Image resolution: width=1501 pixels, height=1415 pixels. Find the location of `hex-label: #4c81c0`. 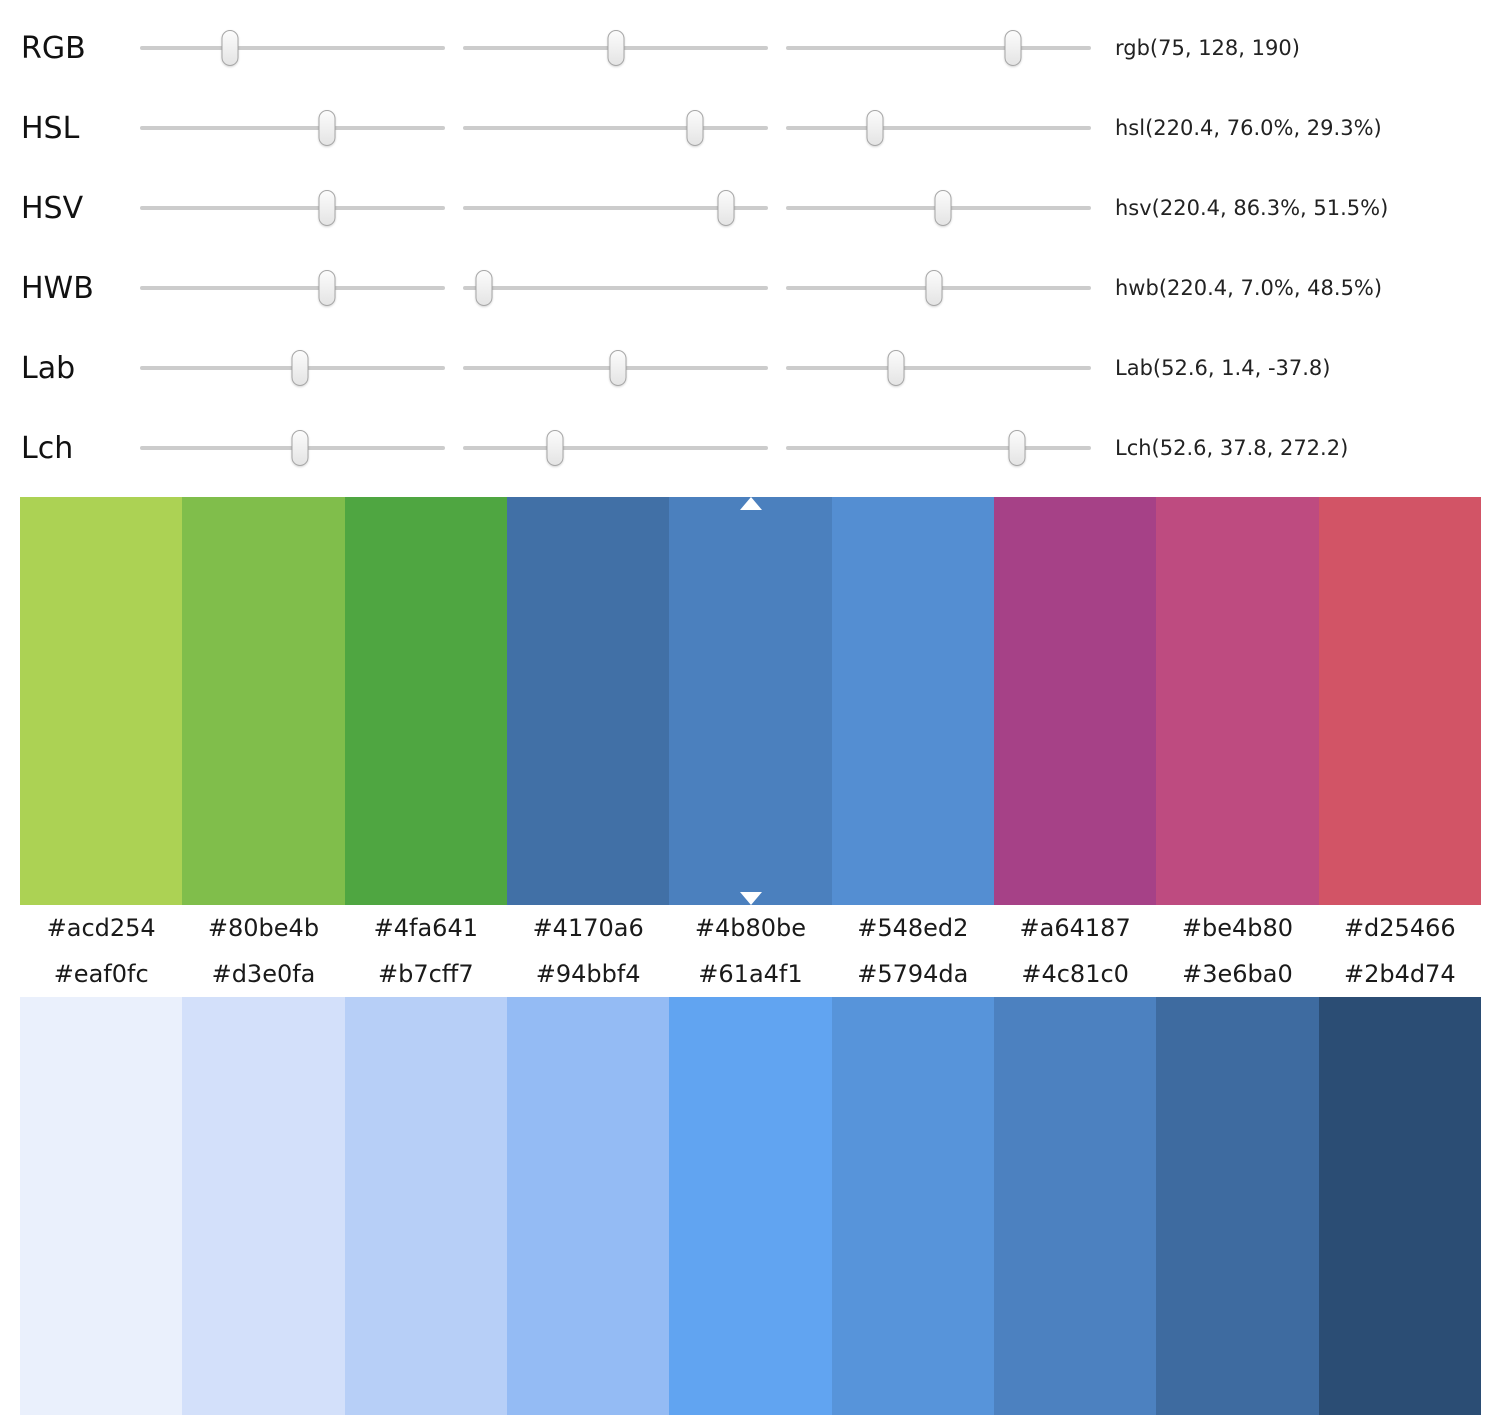

hex-label: #4c81c0 is located at coordinates (1075, 974).